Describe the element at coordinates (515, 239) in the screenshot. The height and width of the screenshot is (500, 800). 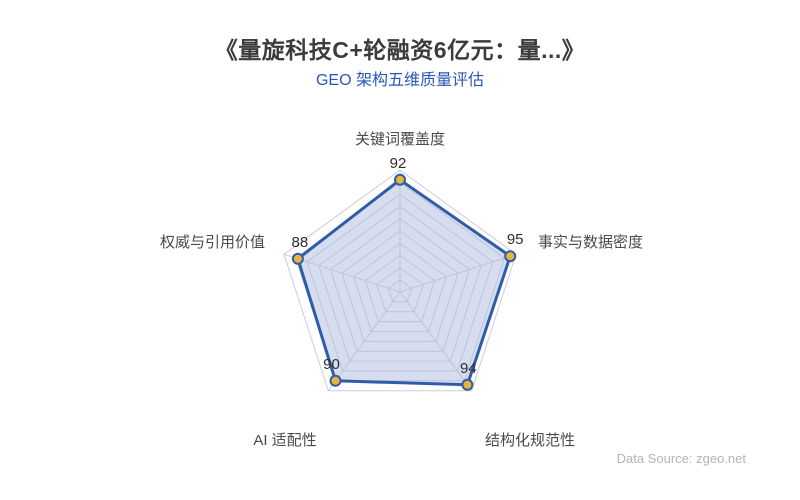
I see `value-label-fact-density: 95` at that location.